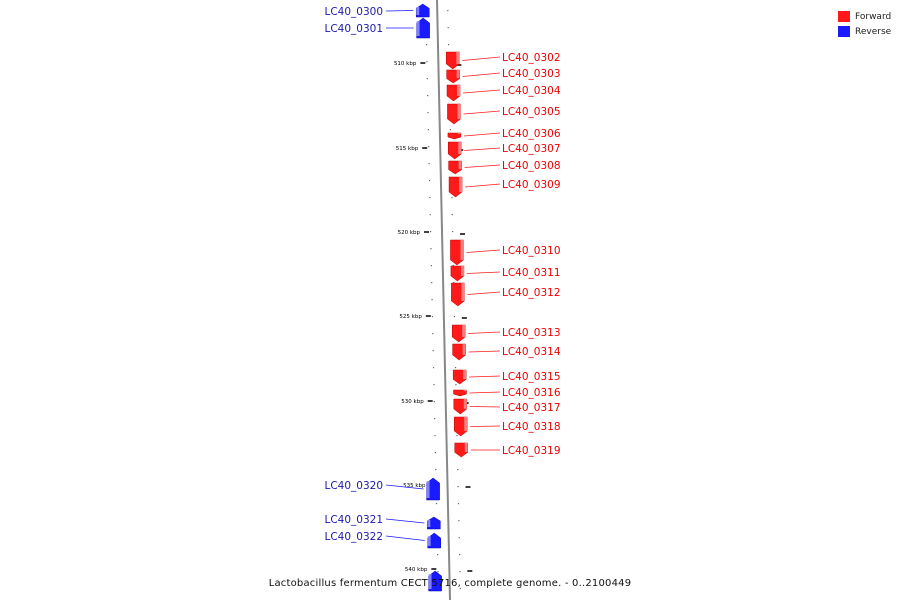 Image resolution: width=900 pixels, height=600 pixels. I want to click on gene-label: LC40_0318, so click(531, 427).